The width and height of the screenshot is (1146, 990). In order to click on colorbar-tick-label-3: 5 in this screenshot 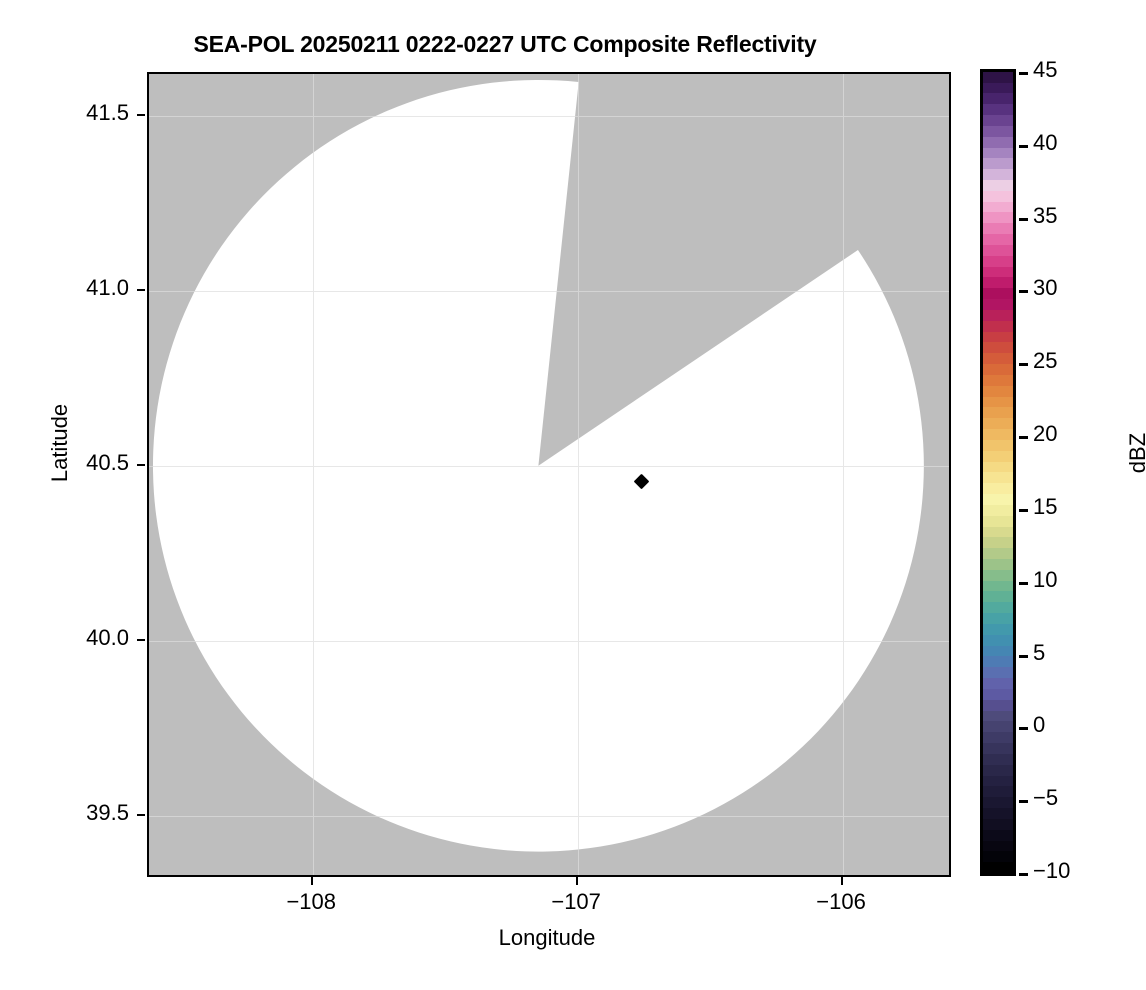, I will do `click(1039, 652)`.